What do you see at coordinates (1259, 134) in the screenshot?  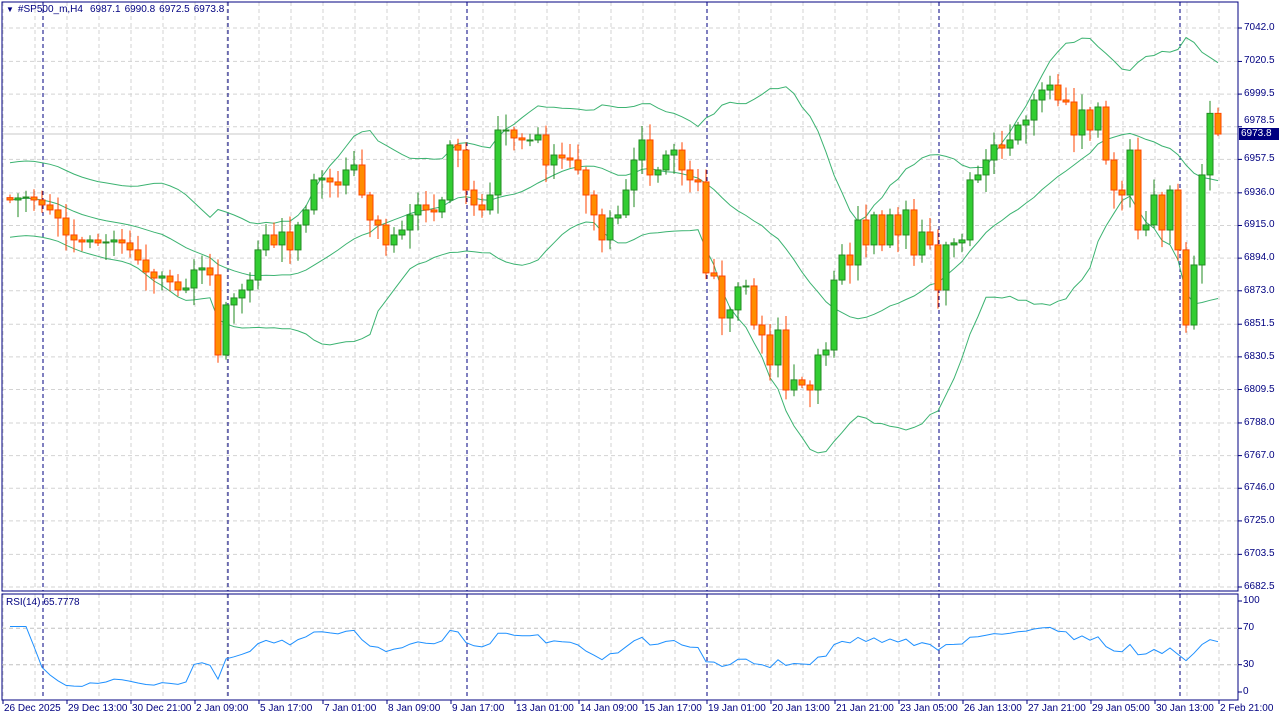 I see `current-price-tag: 6973.8` at bounding box center [1259, 134].